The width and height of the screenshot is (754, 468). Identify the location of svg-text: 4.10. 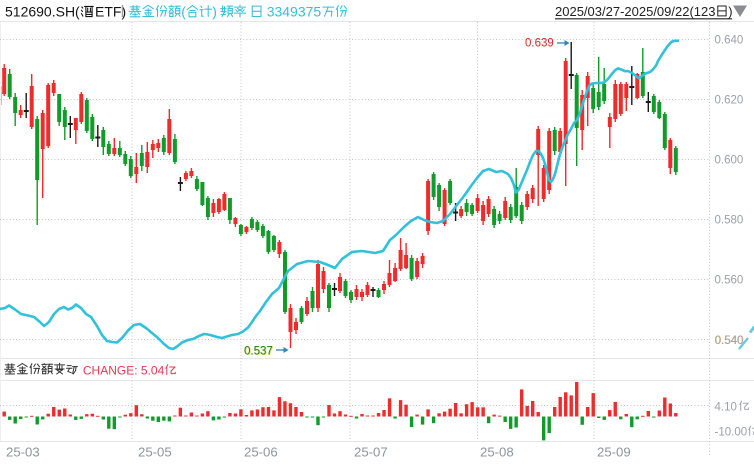
(726, 407).